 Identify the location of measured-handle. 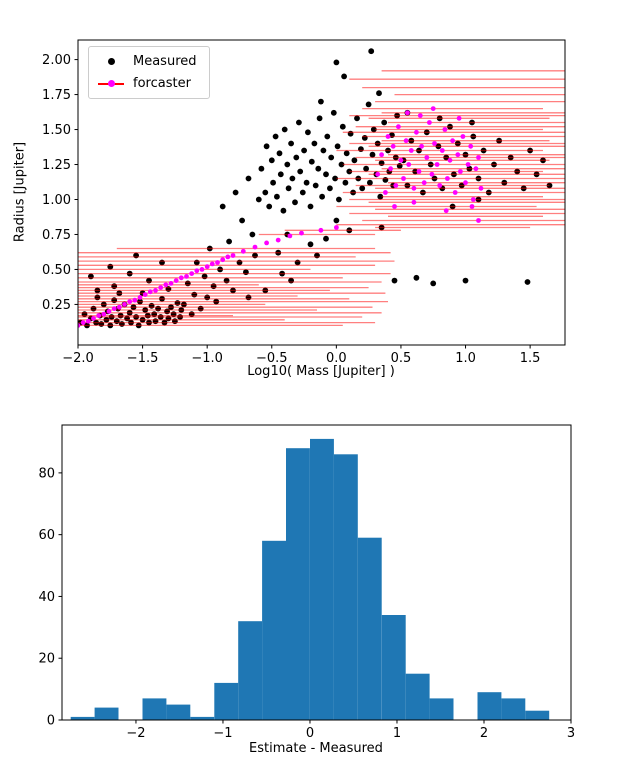
(111, 62).